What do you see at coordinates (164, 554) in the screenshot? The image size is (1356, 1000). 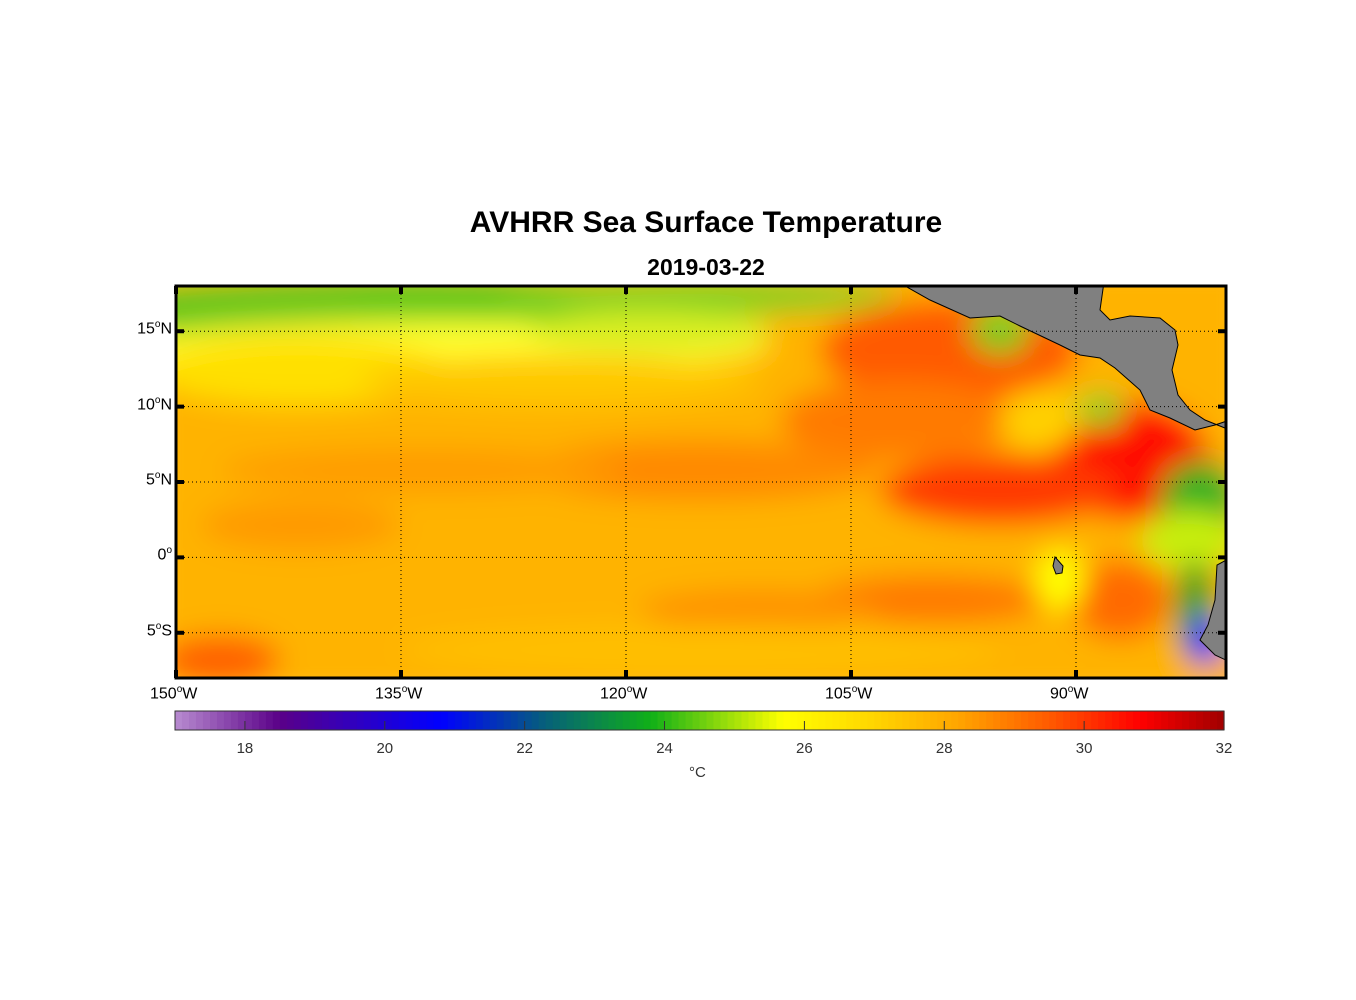 I see `latitude-label: 0o` at bounding box center [164, 554].